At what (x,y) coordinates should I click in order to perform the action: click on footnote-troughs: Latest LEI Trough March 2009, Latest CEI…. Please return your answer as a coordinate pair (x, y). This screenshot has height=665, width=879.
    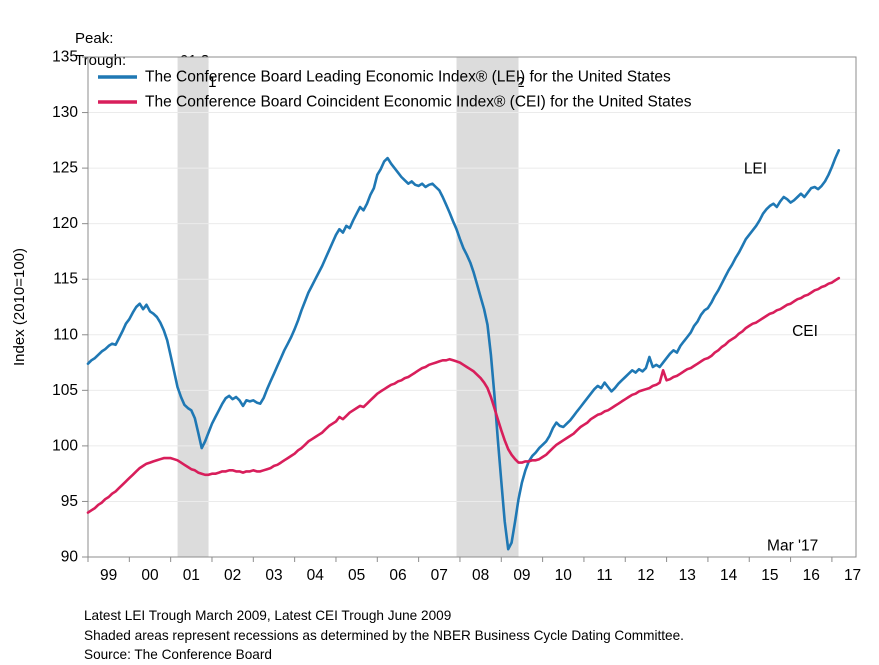
    Looking at the image, I should click on (268, 615).